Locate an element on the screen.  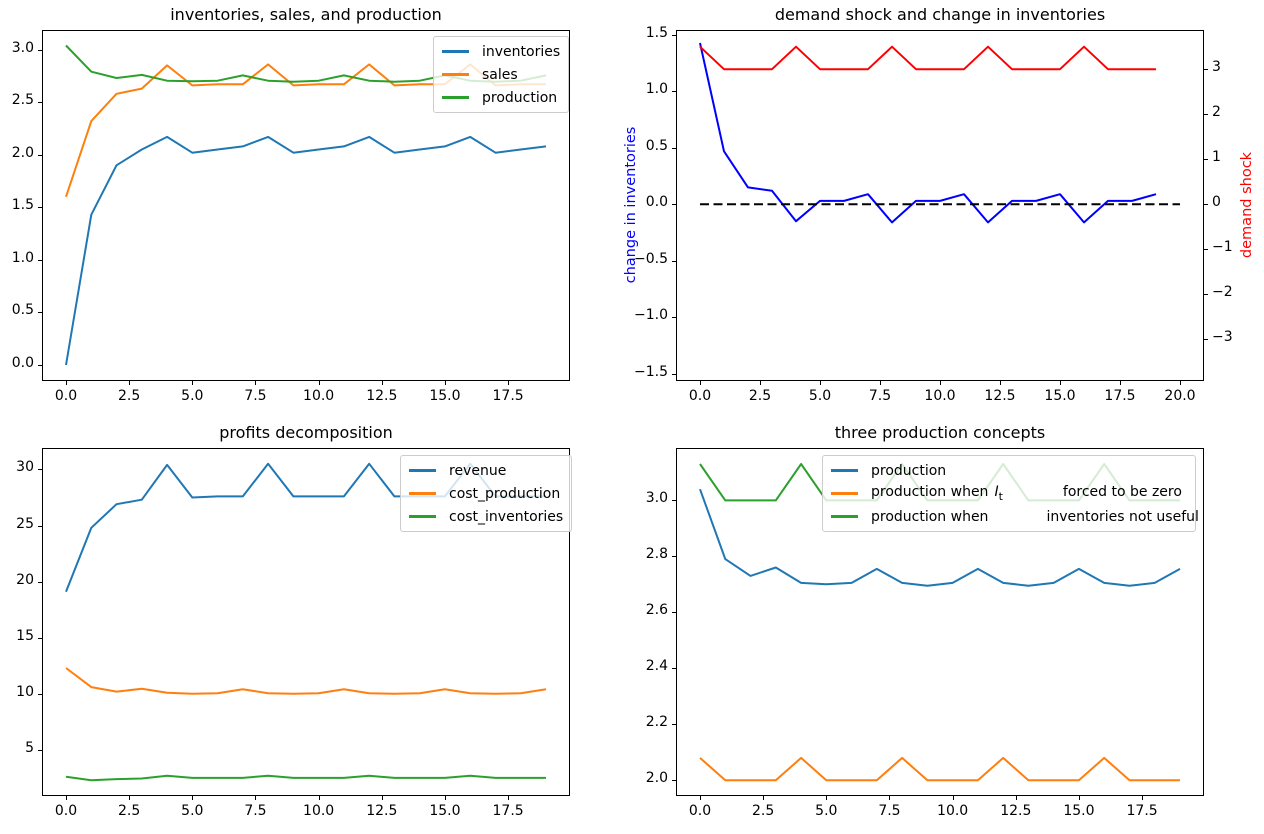
y-tick-label: 25 is located at coordinates (25, 523).